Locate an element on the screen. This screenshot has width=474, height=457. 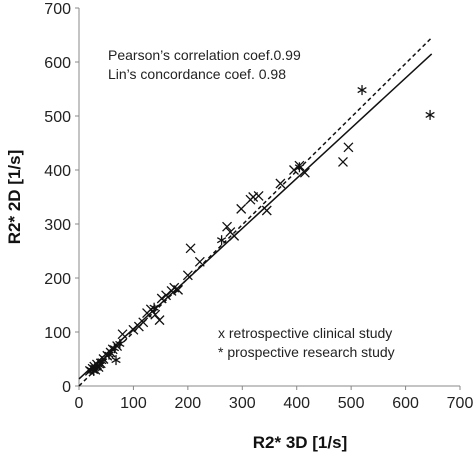
y-tick-label: 500 is located at coordinates (57, 117).